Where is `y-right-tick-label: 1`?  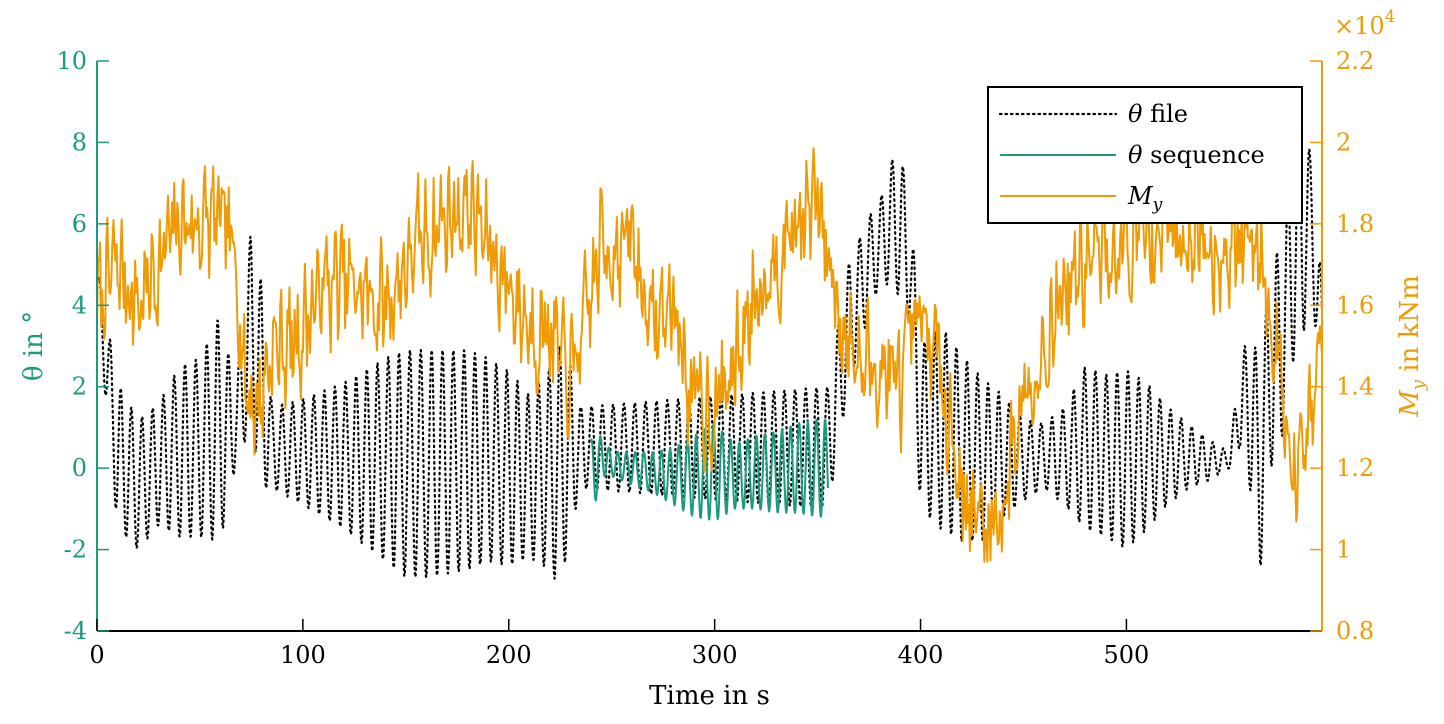 y-right-tick-label: 1 is located at coordinates (1343, 550).